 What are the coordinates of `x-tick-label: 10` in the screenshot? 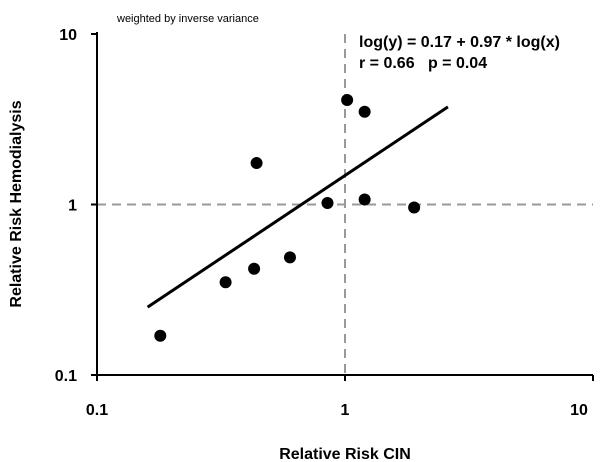 It's located at (579, 410).